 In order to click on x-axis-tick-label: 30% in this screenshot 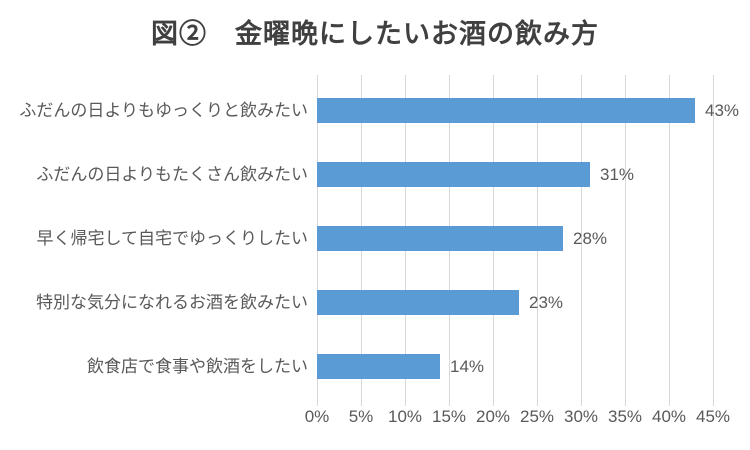, I will do `click(581, 416)`.